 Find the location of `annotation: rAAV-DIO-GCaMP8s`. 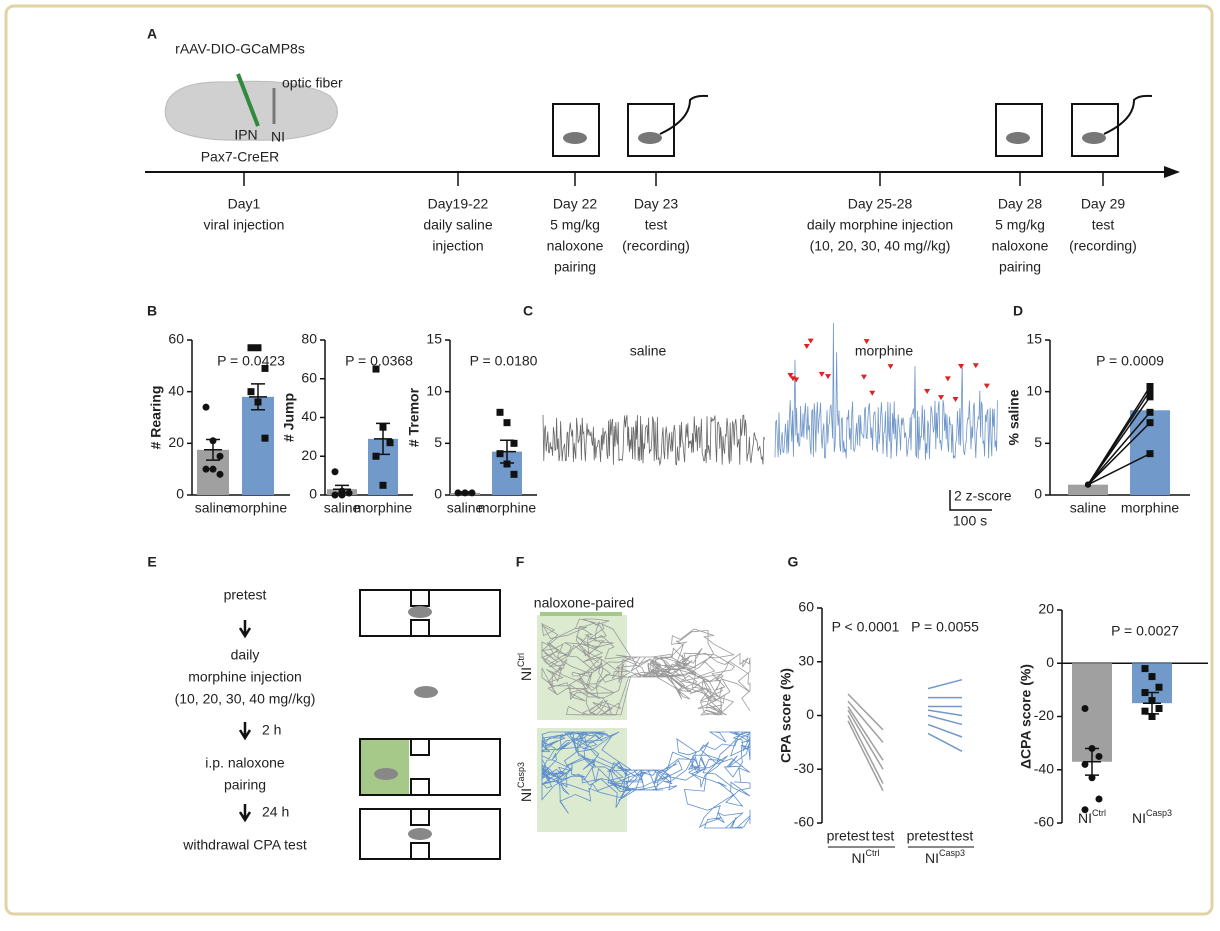

annotation: rAAV-DIO-GCaMP8s is located at coordinates (240, 49).